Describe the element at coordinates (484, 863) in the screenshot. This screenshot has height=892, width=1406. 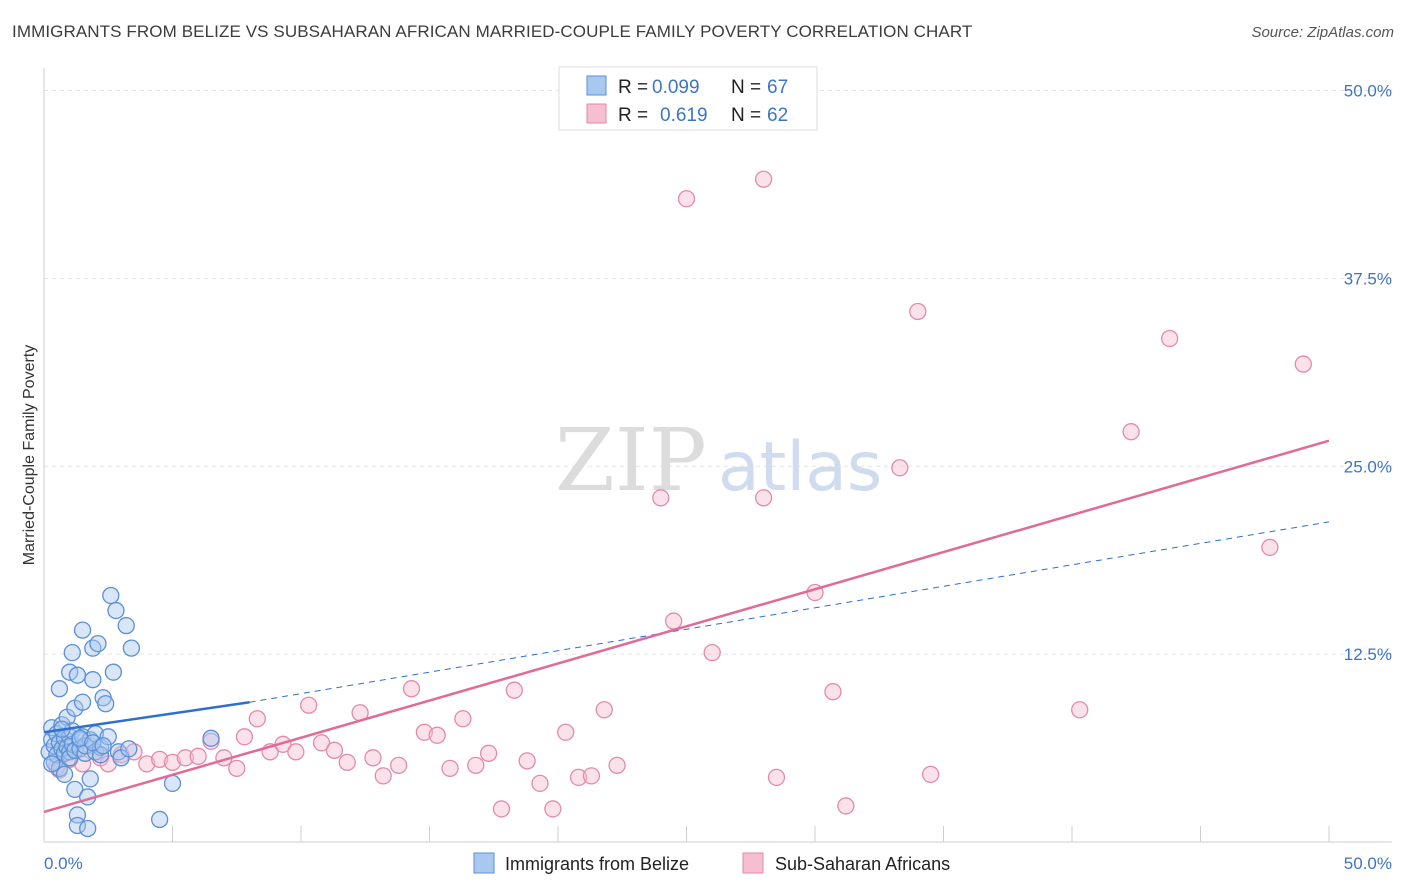
I see `bottom-legend-swatch-belize` at that location.